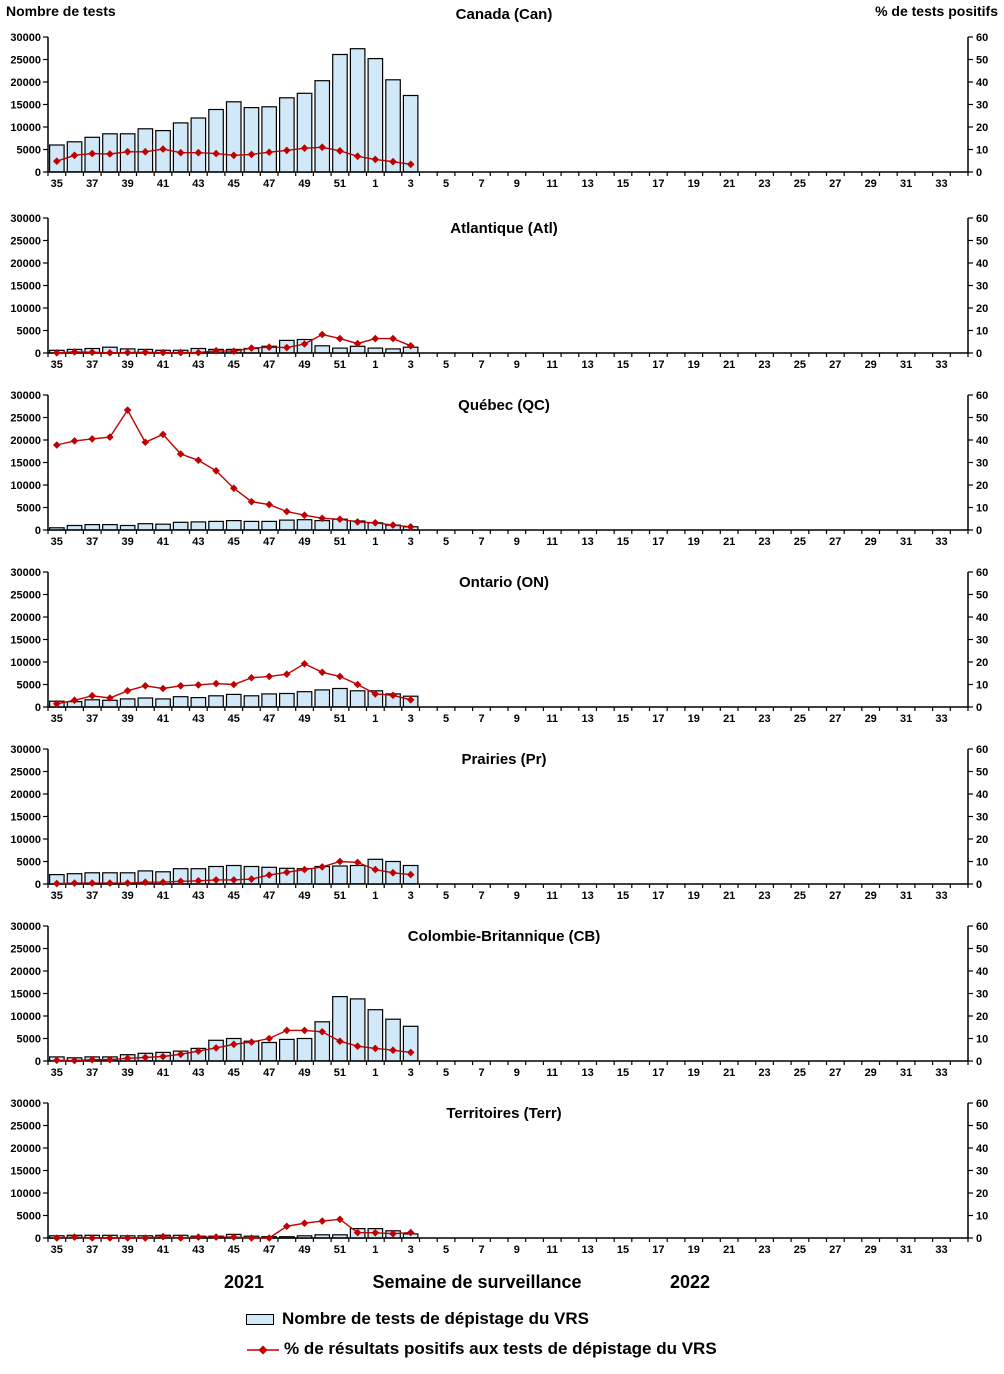  What do you see at coordinates (263, 1349) in the screenshot?
I see `positivity-line-swatch-icon` at bounding box center [263, 1349].